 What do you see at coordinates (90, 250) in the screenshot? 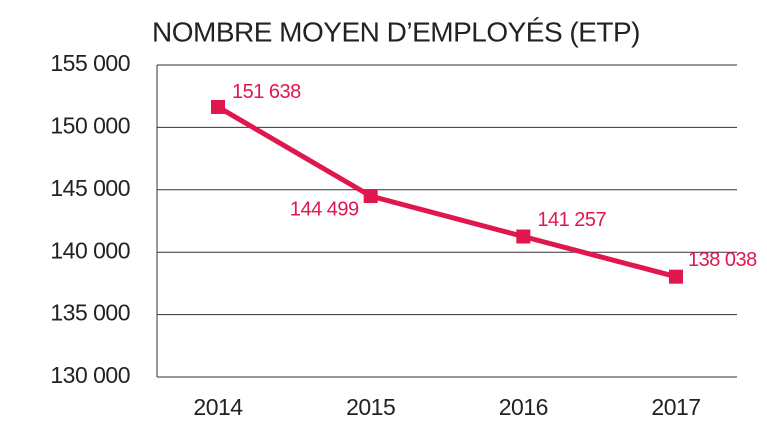
I see `y-tick-label: 140 000` at bounding box center [90, 250].